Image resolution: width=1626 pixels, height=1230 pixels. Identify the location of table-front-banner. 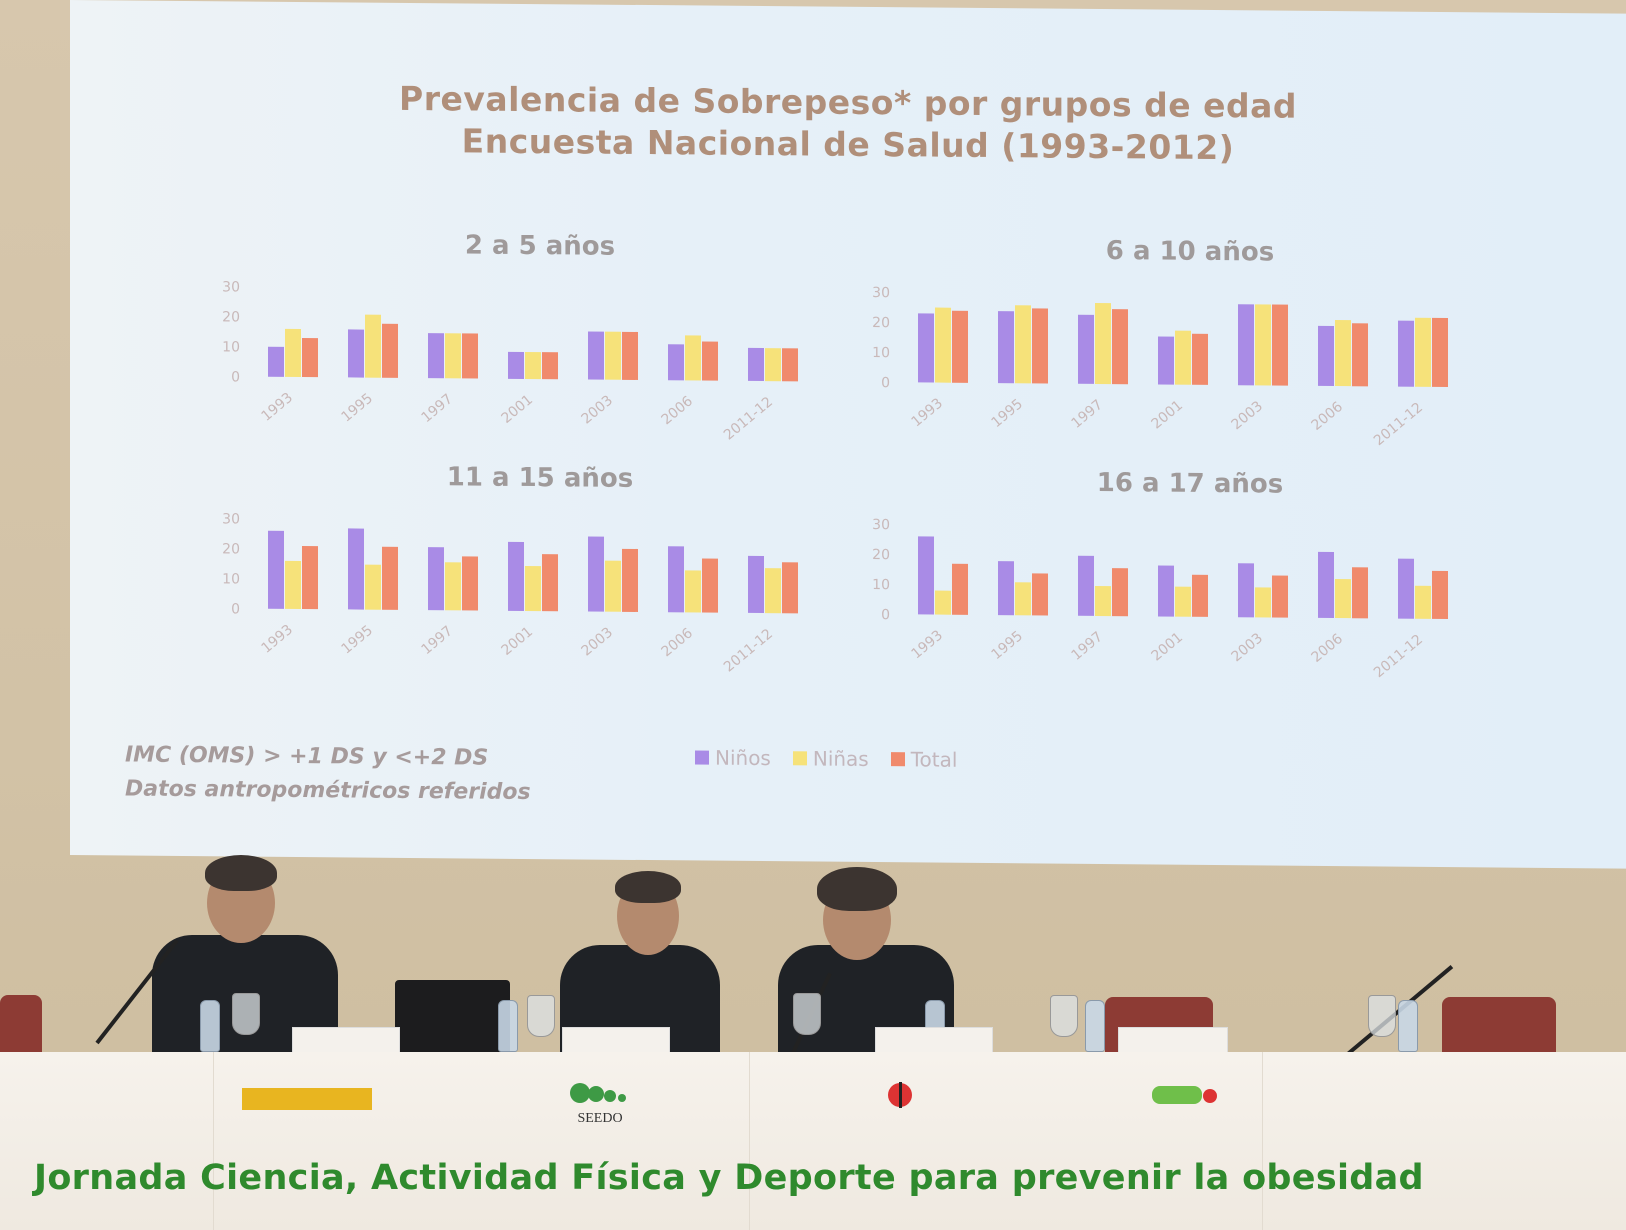
(813, 1141).